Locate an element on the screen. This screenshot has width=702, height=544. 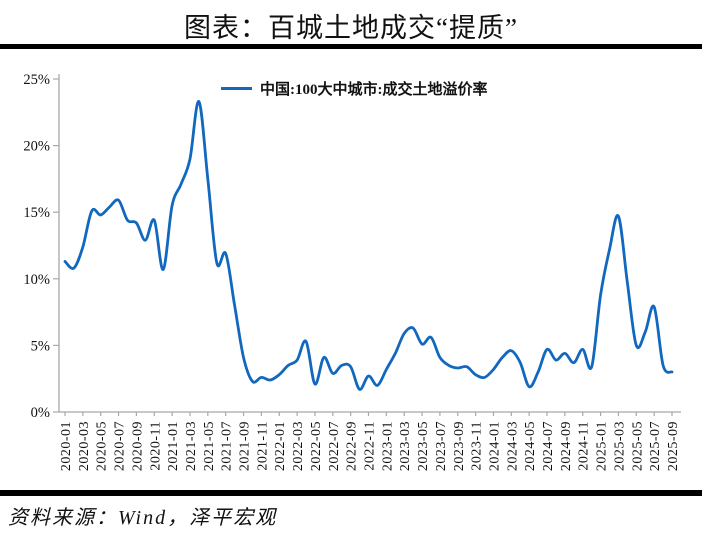
x-tick-label: 2024-11 is located at coordinates (584, 446).